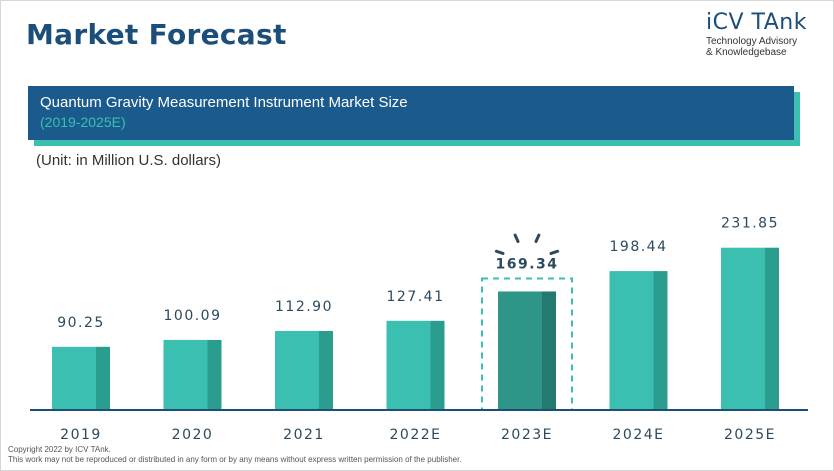  What do you see at coordinates (408, 365) in the screenshot?
I see `bar-2022E` at bounding box center [408, 365].